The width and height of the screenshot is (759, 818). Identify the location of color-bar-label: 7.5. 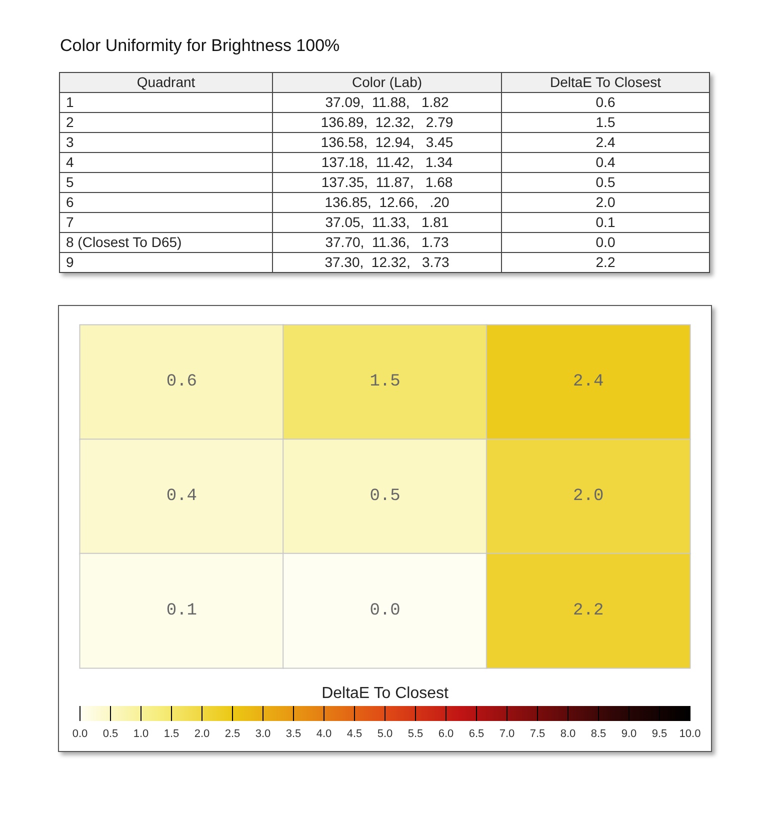
(538, 734).